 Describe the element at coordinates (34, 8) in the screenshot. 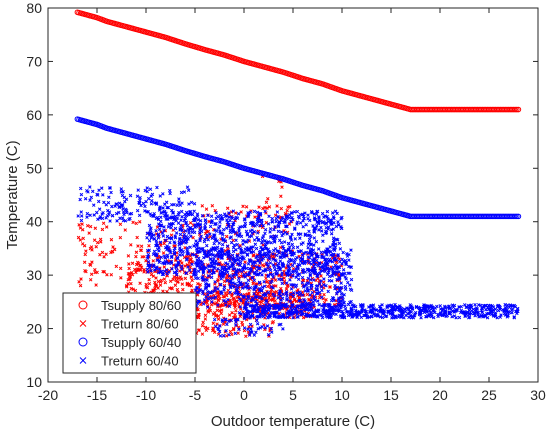

I see `y-tick-label: 80` at that location.